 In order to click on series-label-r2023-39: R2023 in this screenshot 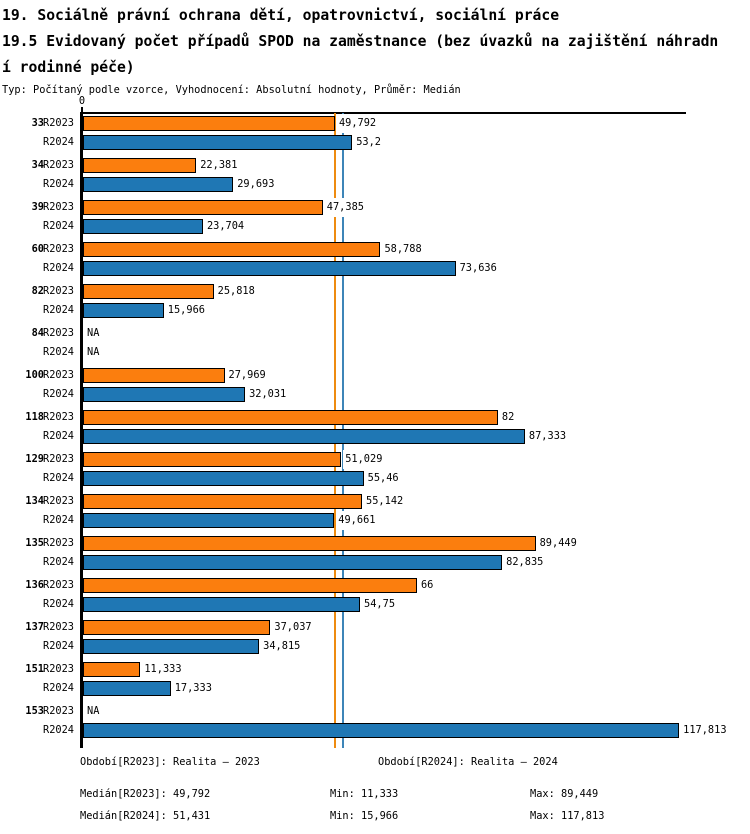, I will do `click(58, 207)`.